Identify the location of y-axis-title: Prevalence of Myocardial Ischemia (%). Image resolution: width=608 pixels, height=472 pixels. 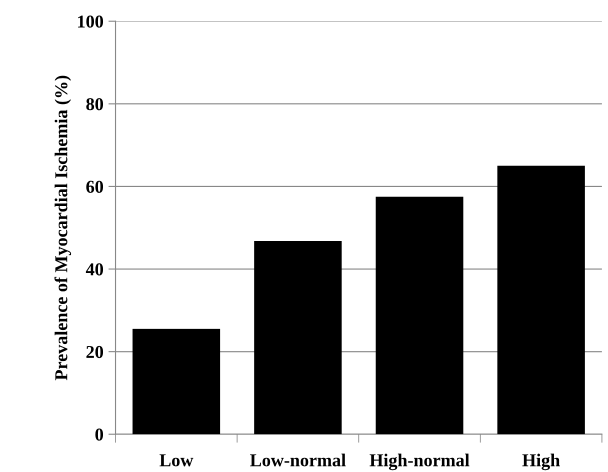
(63, 228).